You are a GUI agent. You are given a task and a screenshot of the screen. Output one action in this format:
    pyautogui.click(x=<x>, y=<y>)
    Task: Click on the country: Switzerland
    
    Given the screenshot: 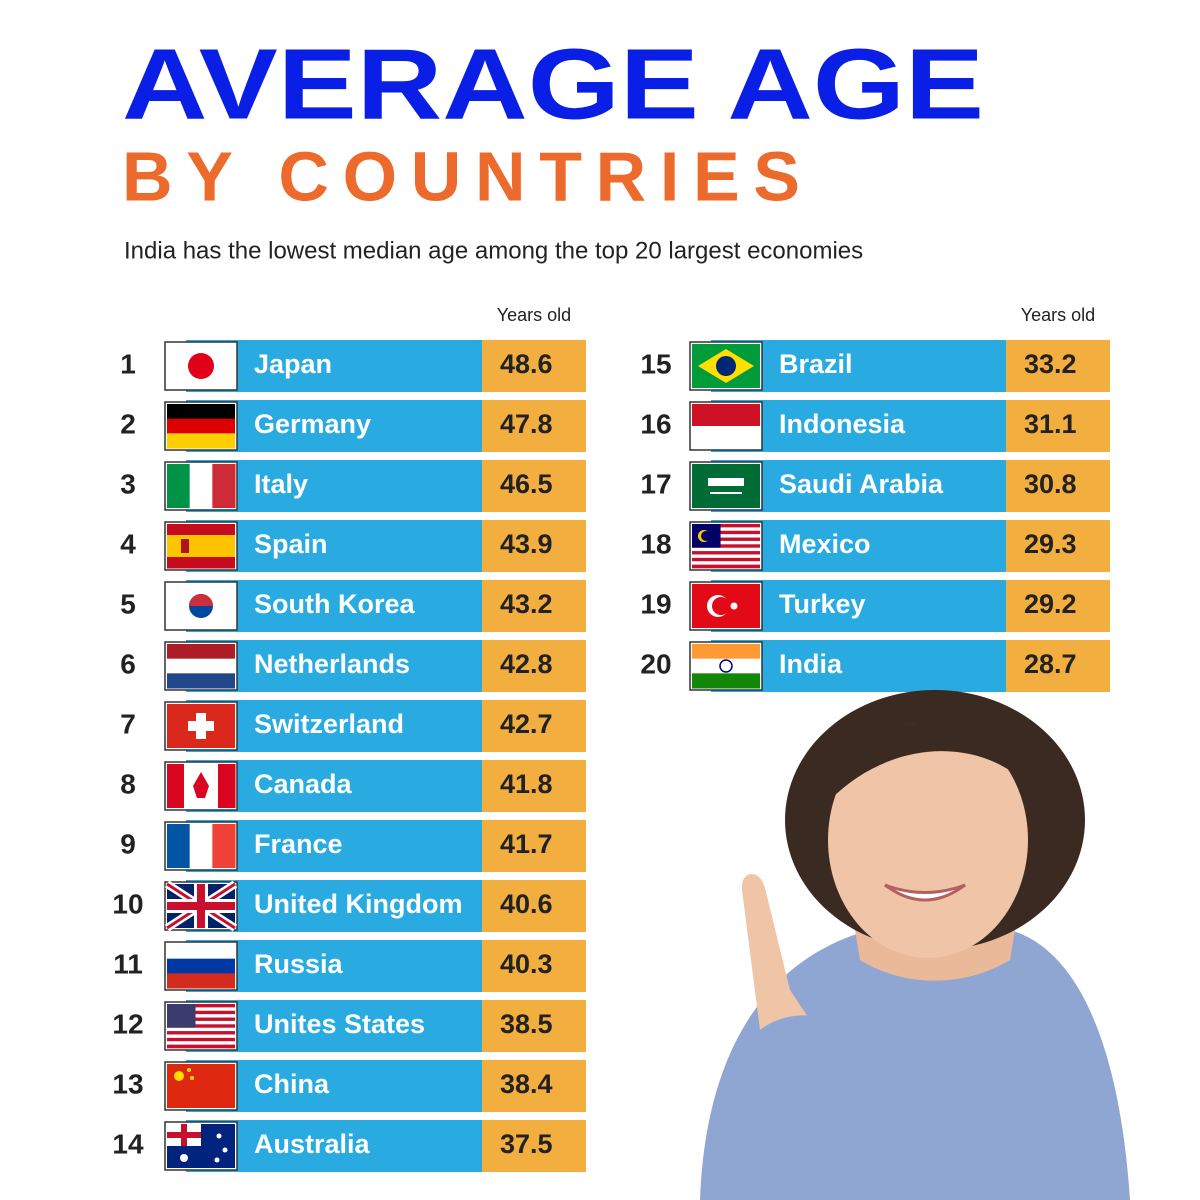 What is the action you would take?
    pyautogui.click(x=329, y=724)
    